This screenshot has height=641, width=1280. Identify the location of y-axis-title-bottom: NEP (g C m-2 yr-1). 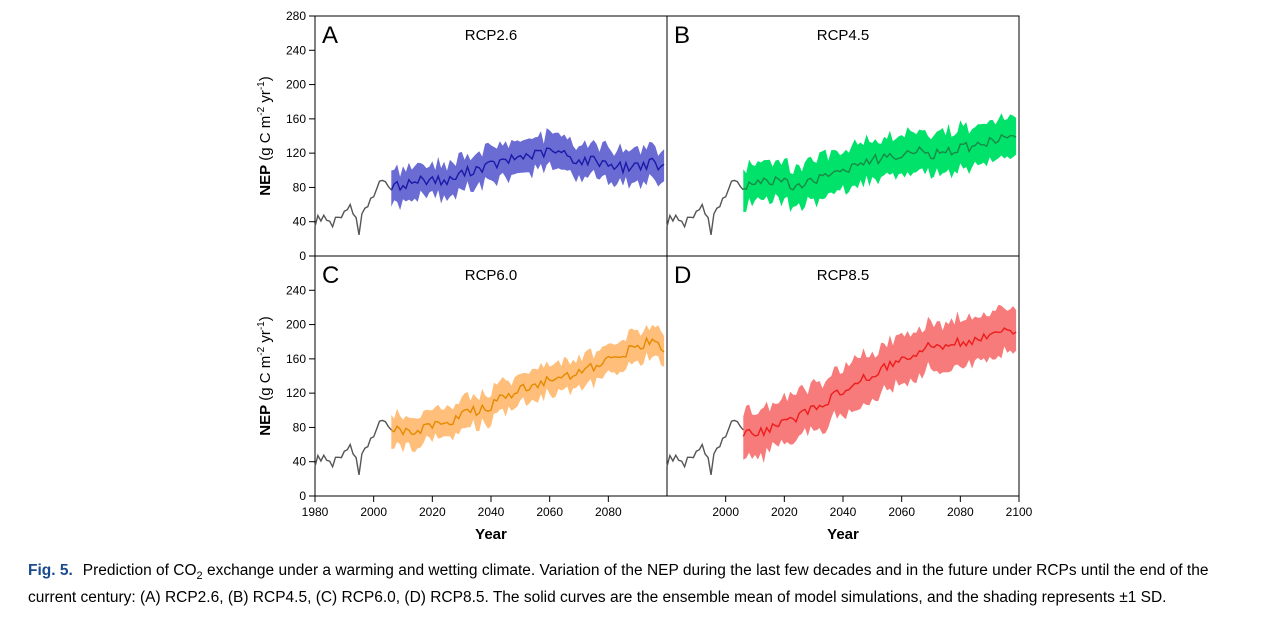
(265, 376).